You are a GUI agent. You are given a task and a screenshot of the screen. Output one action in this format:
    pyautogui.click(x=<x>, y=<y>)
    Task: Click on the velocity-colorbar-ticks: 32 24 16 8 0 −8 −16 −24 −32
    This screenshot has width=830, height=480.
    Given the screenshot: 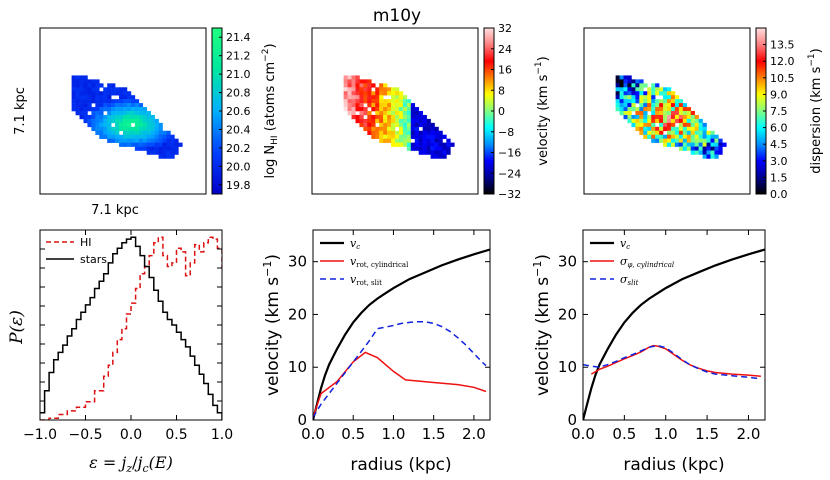 What is the action you would take?
    pyautogui.click(x=506, y=111)
    